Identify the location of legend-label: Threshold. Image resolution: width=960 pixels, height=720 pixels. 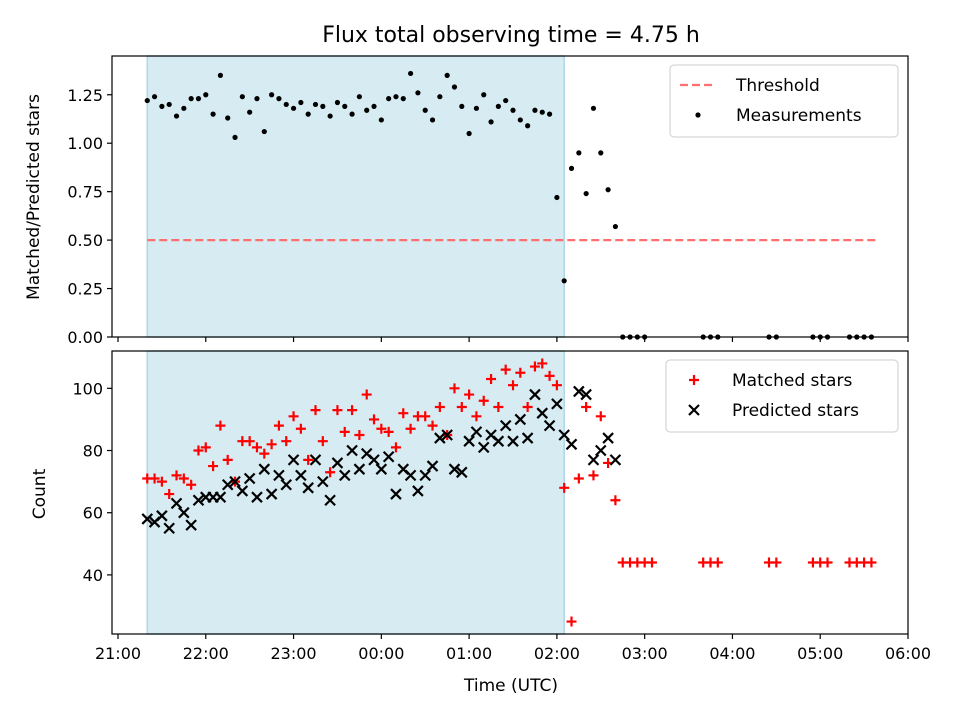
(777, 86).